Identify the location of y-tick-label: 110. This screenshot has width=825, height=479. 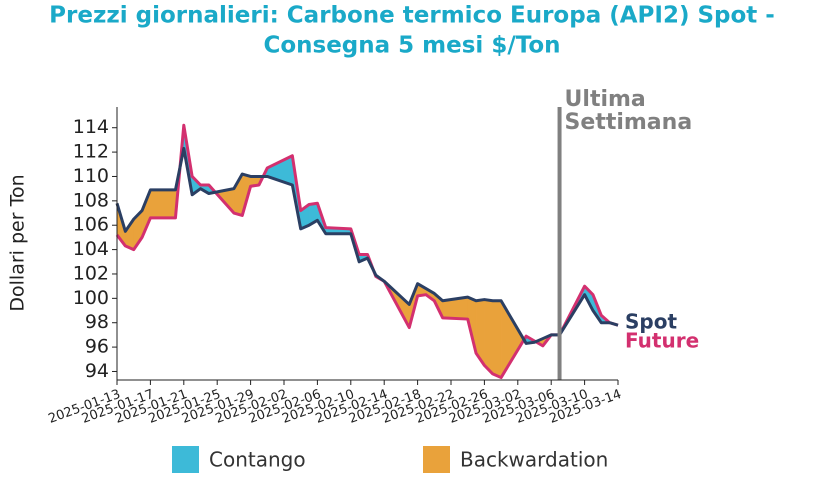
(91, 176).